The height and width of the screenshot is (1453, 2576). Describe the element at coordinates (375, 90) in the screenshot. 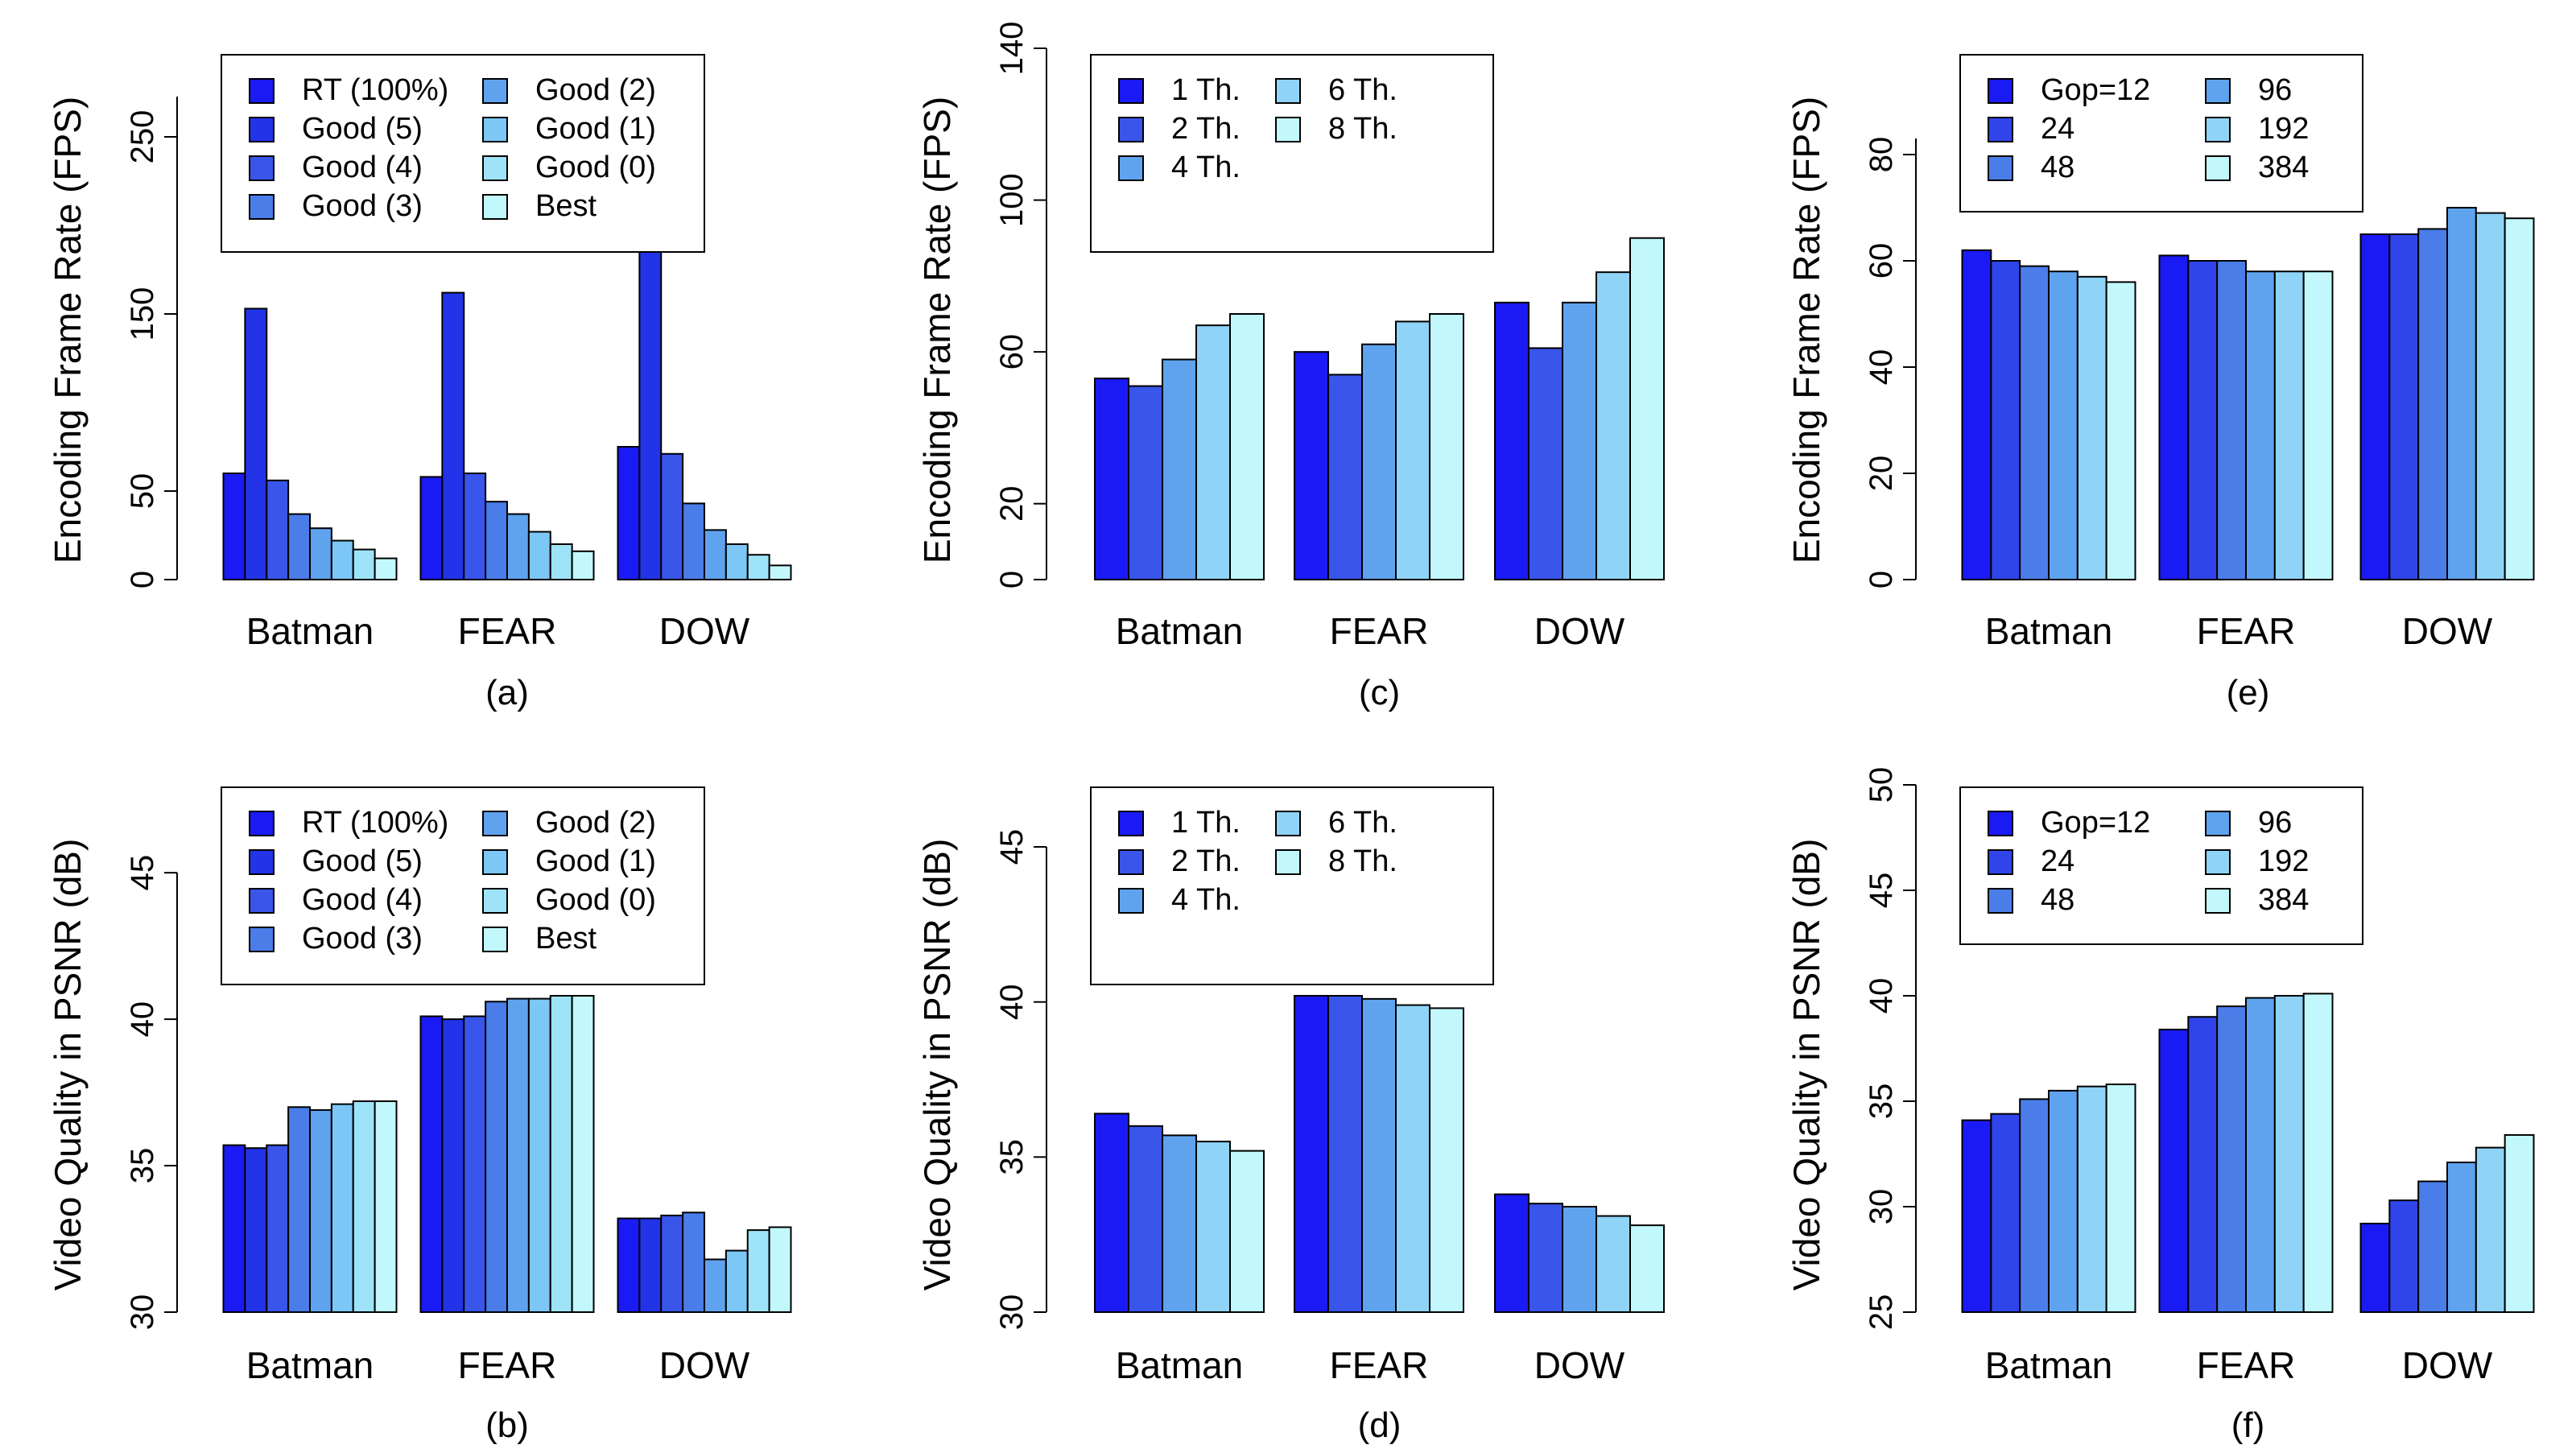

I see `legend-label: RT (100%)` at that location.